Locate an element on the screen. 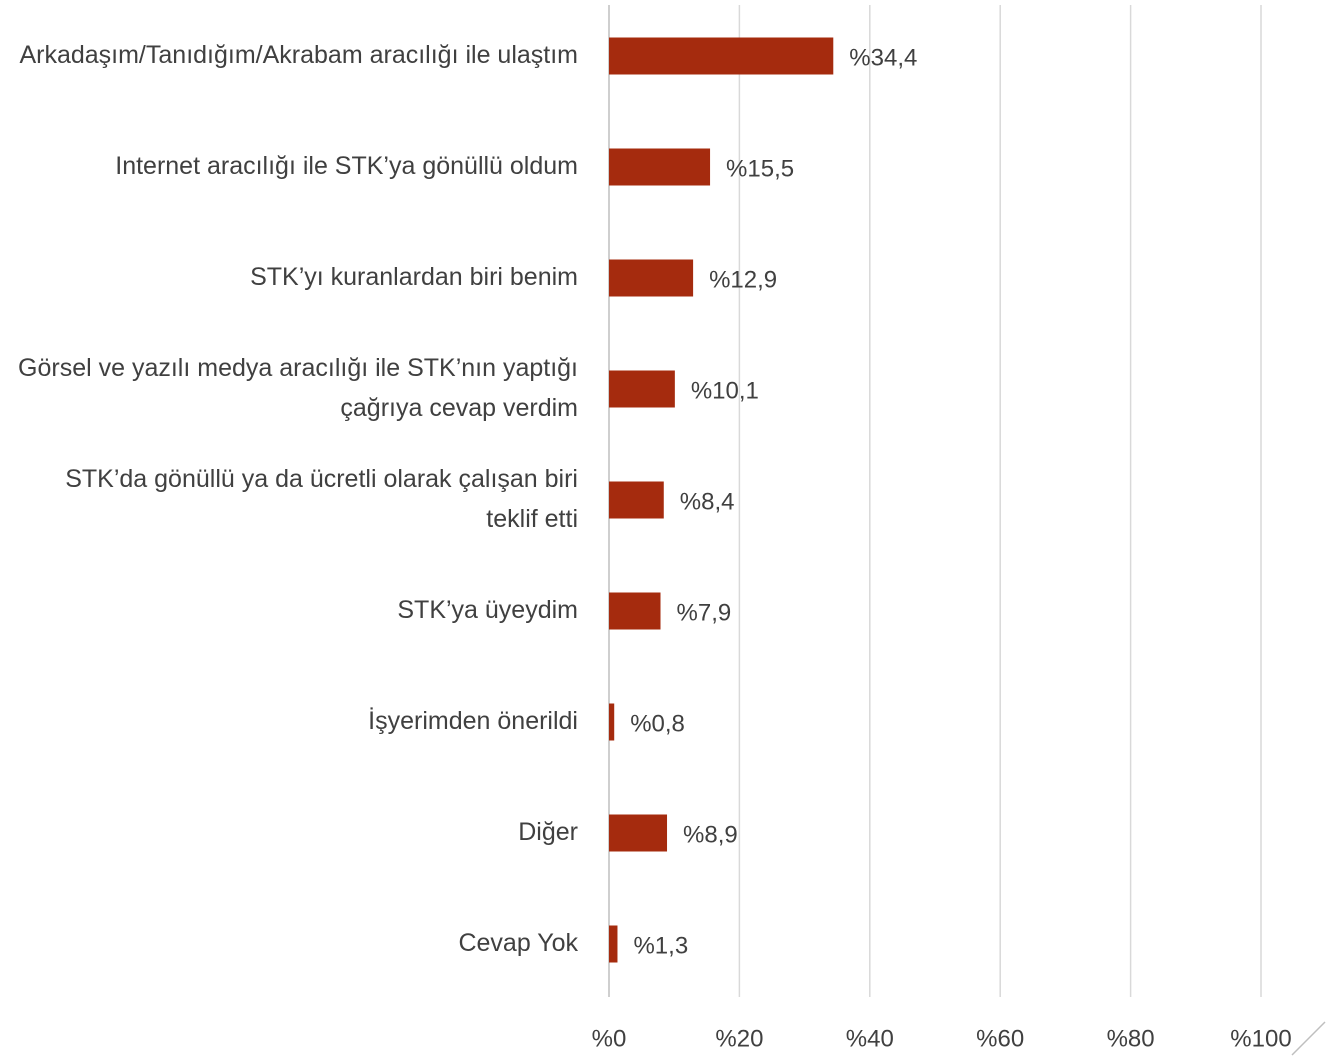  value-label: %8,4 is located at coordinates (707, 501).